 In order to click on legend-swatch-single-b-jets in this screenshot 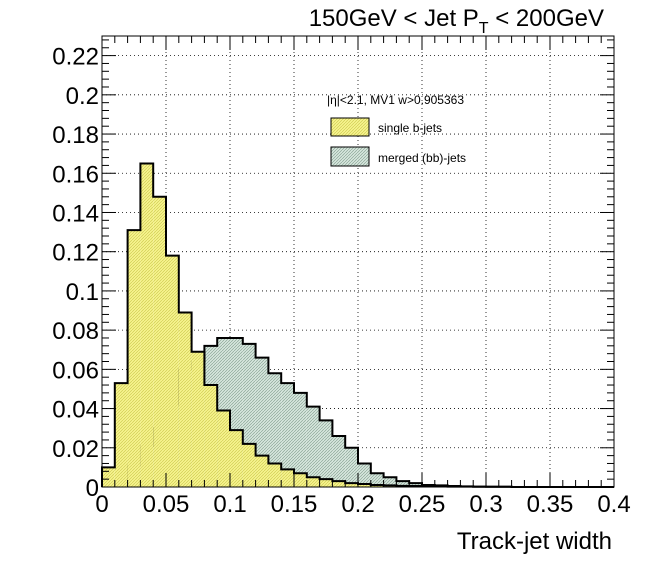, I will do `click(350, 127)`.